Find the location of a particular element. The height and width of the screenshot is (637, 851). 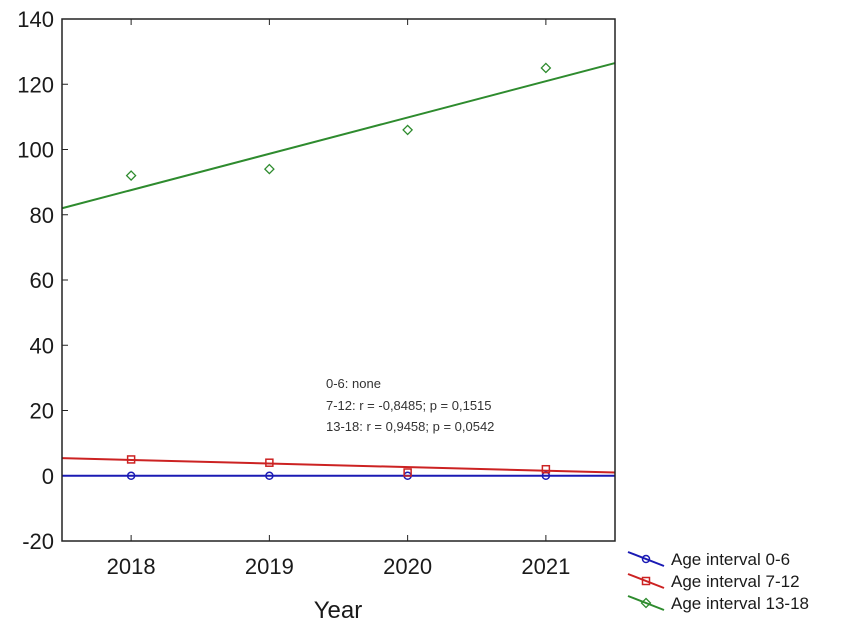

x-tick-label: 2019 is located at coordinates (269, 566).